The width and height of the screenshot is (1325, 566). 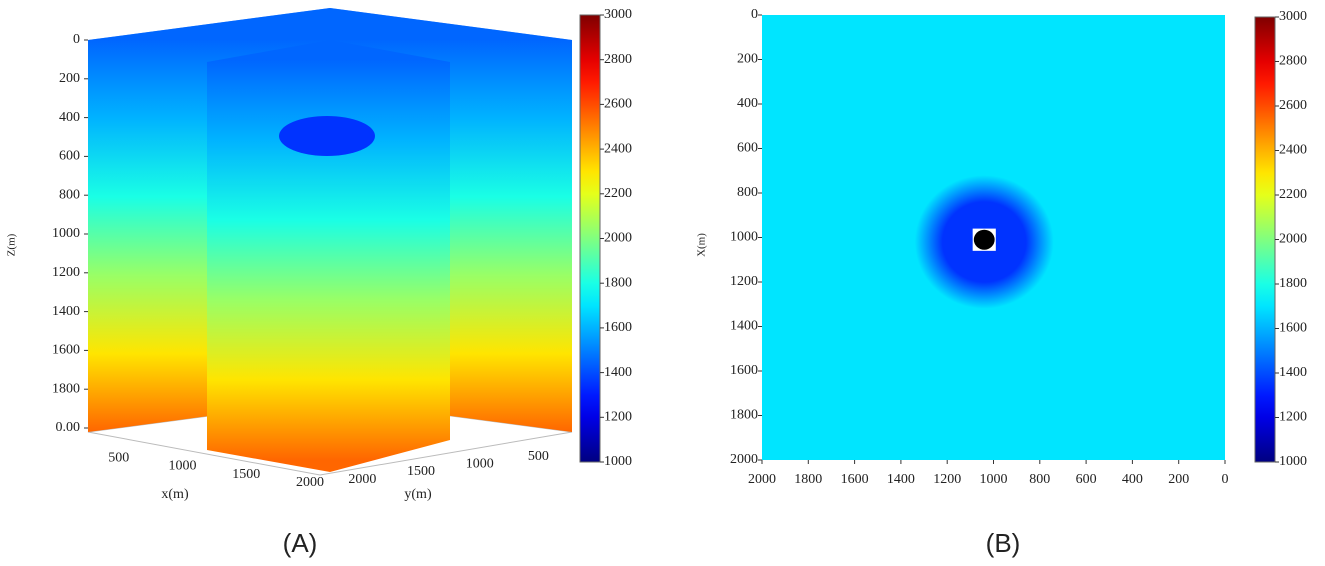 I want to click on x-tick-label: 1600, so click(x=855, y=479).